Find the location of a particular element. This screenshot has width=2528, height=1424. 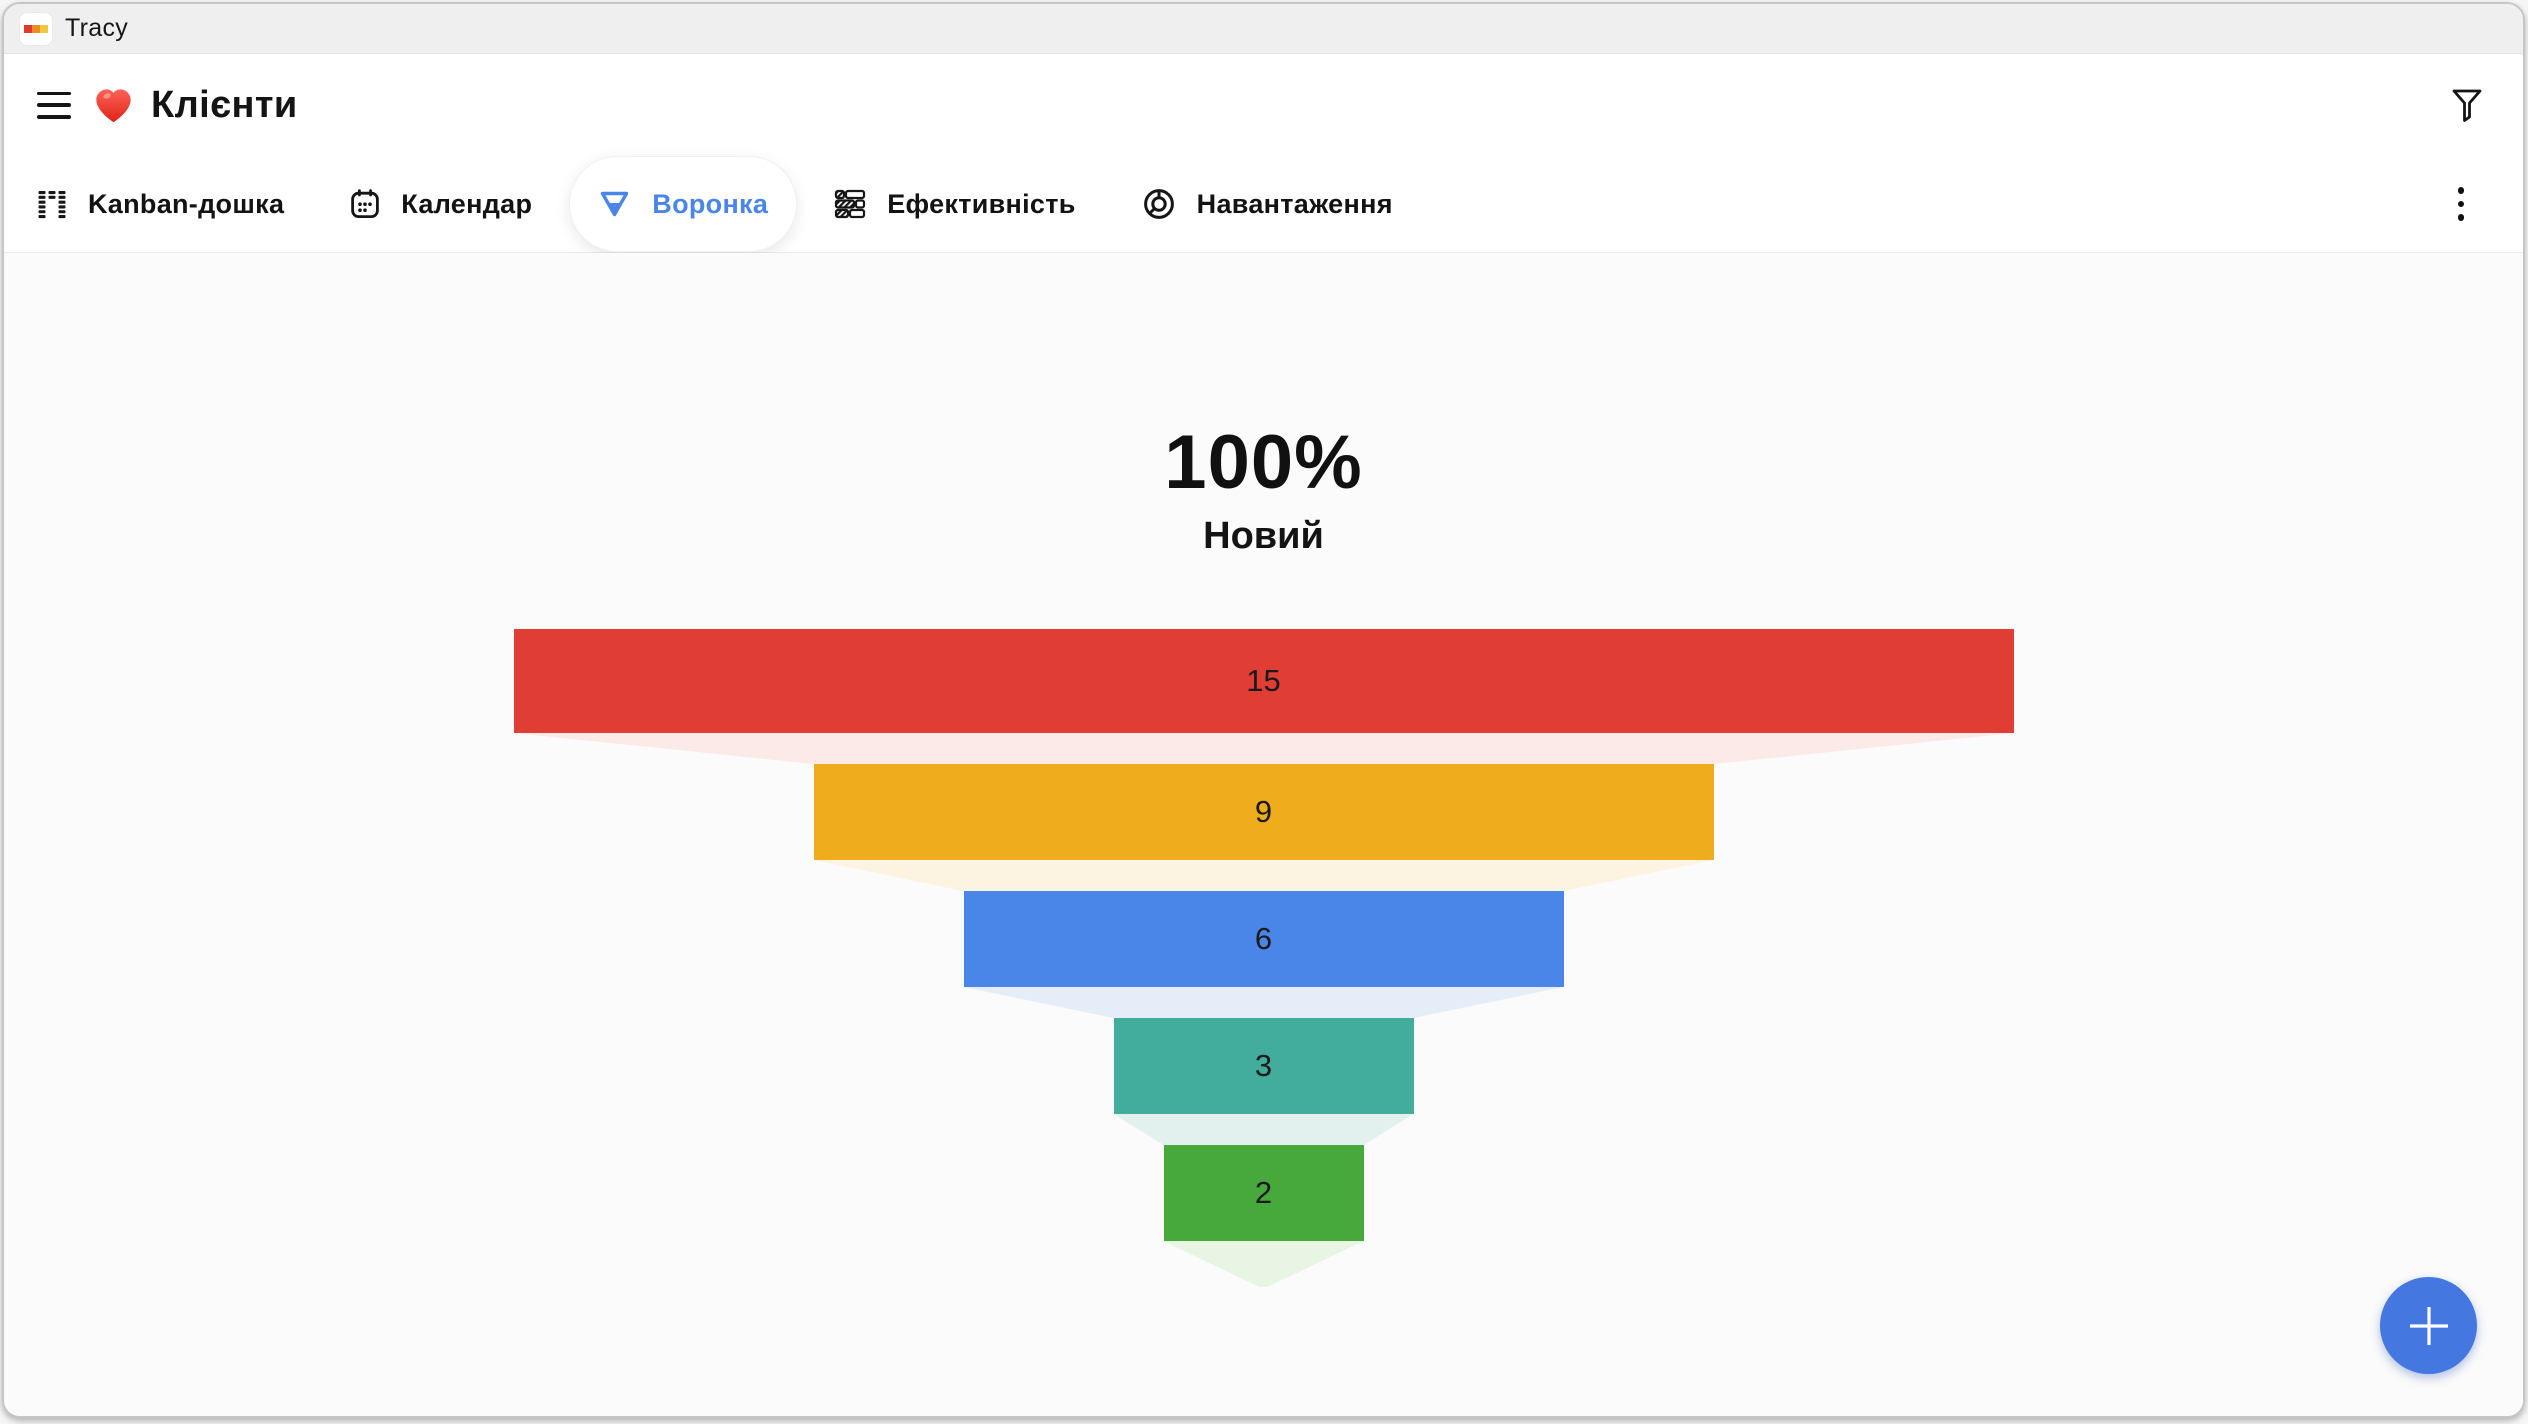

hamburger-menu-icon is located at coordinates (54, 105).